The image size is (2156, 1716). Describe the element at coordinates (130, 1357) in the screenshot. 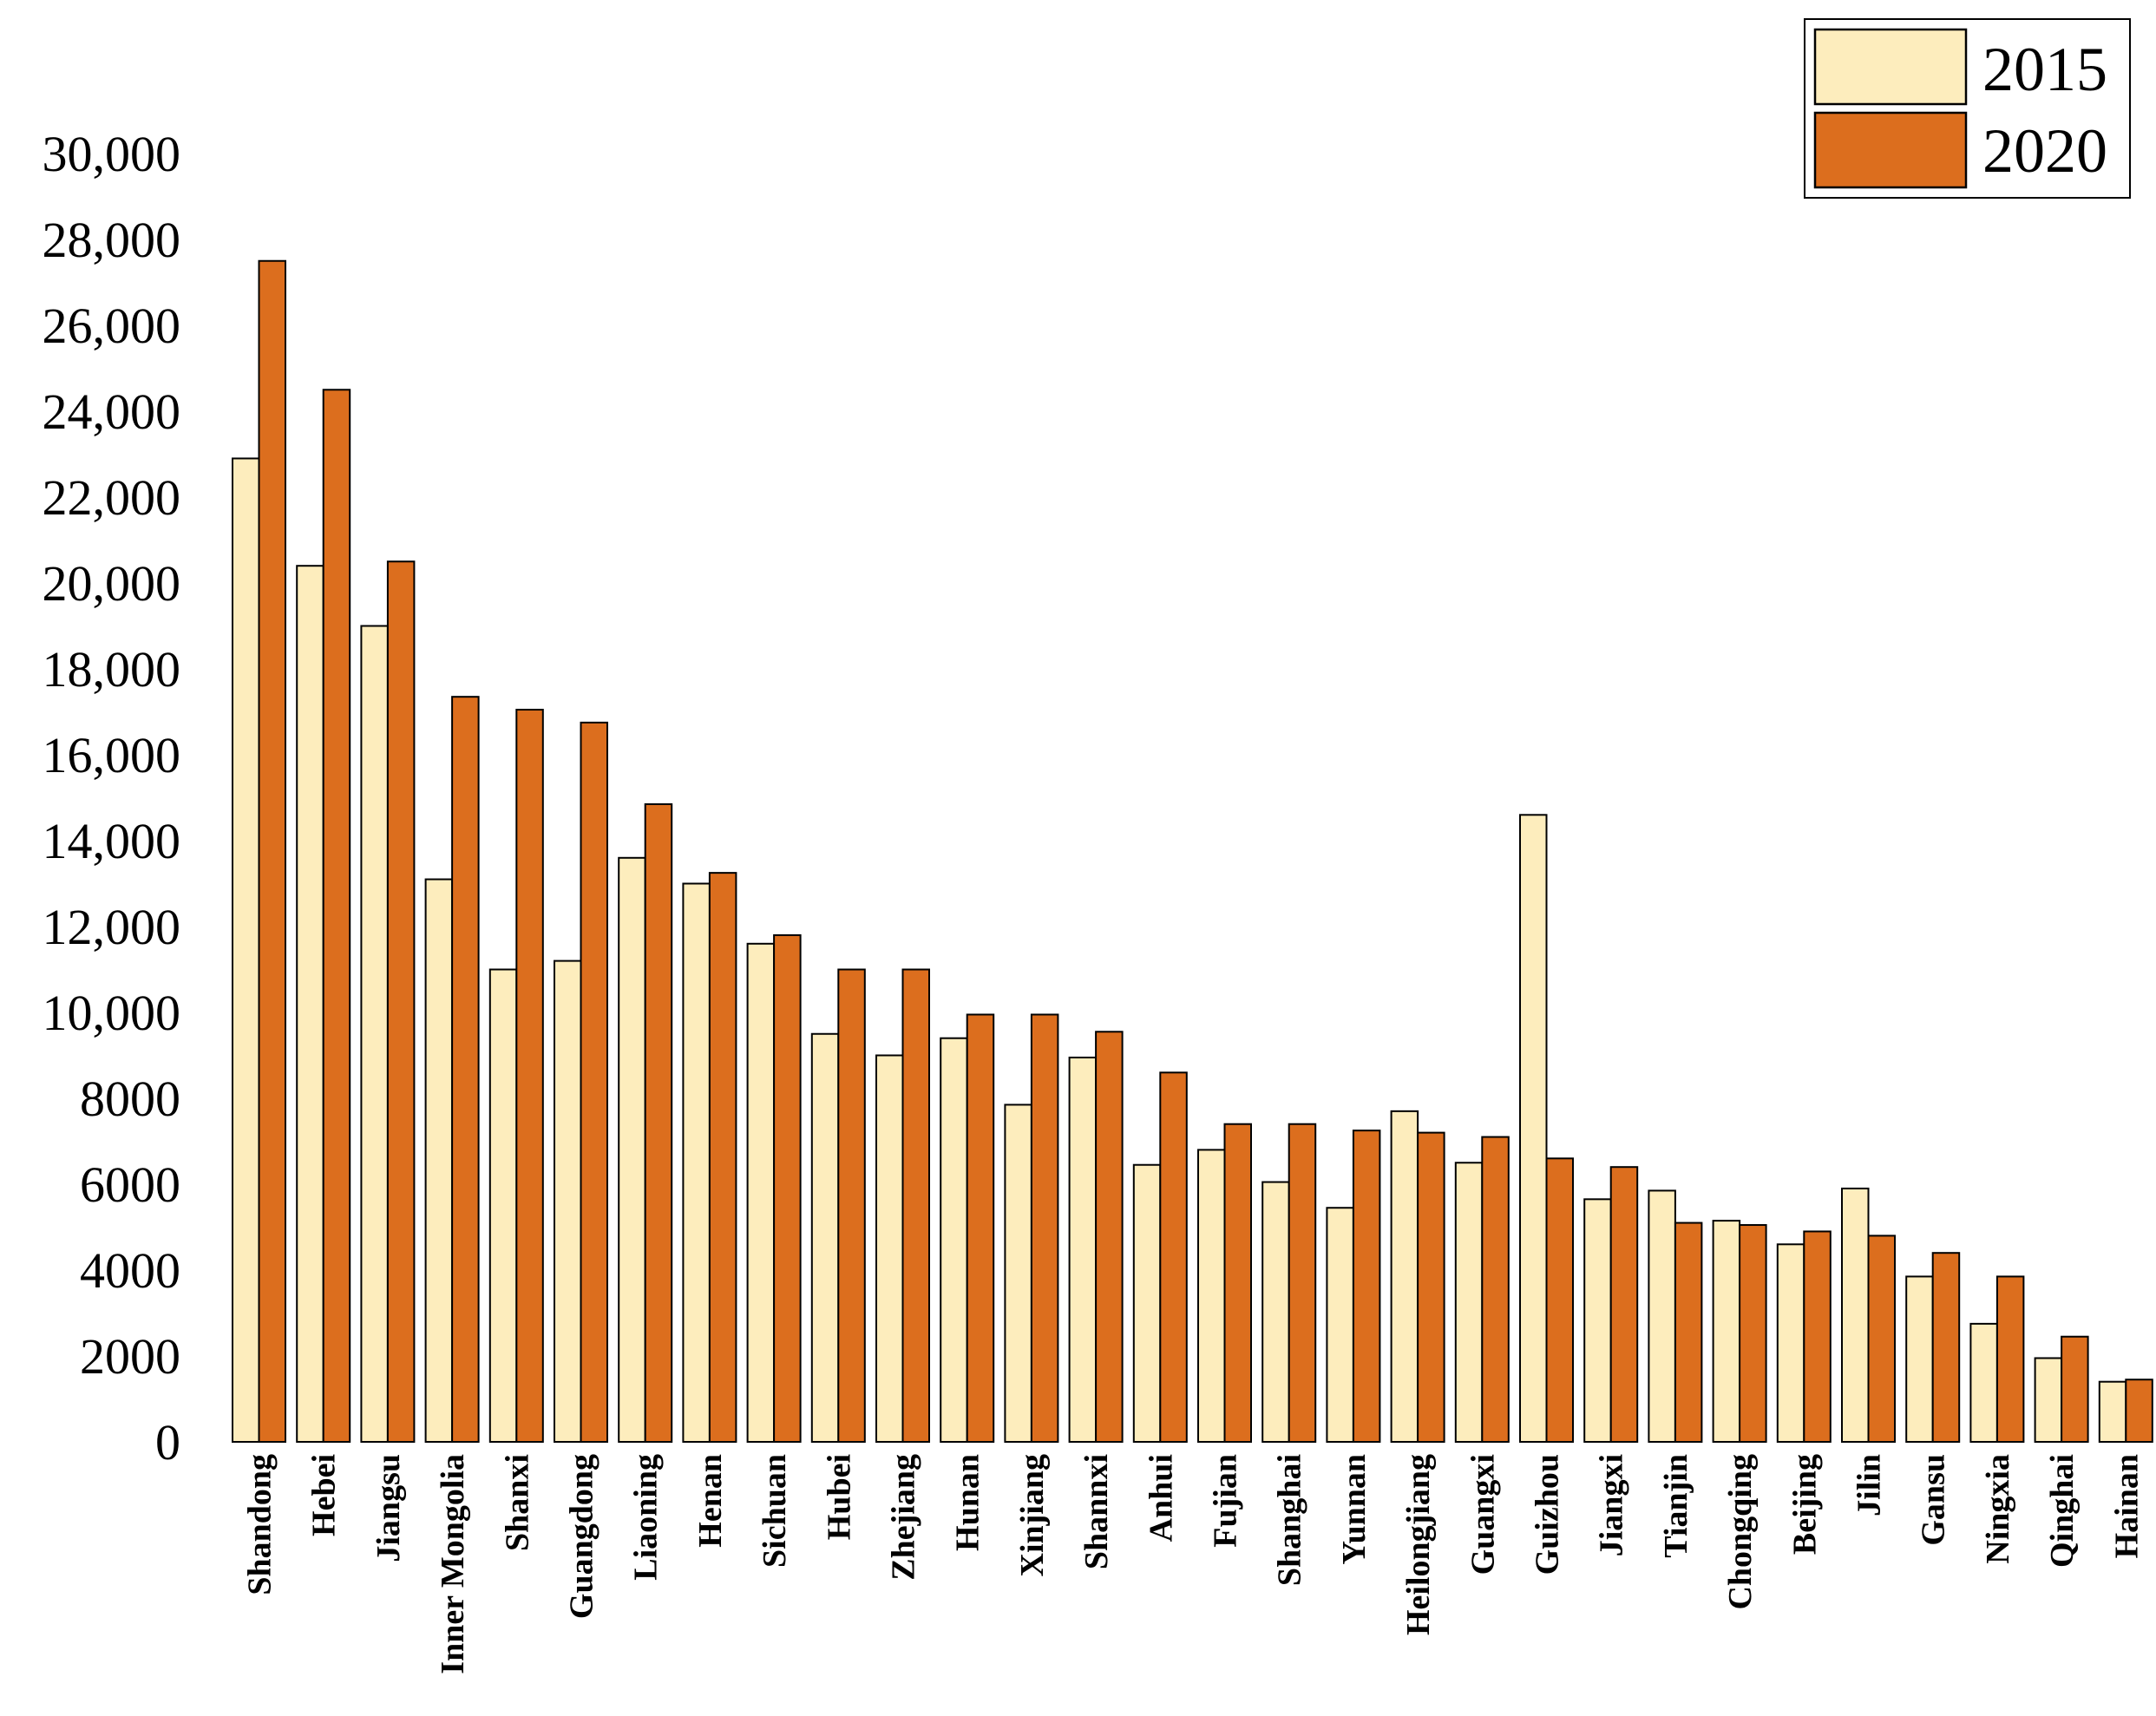

I see `y-tick-label: 2000` at that location.